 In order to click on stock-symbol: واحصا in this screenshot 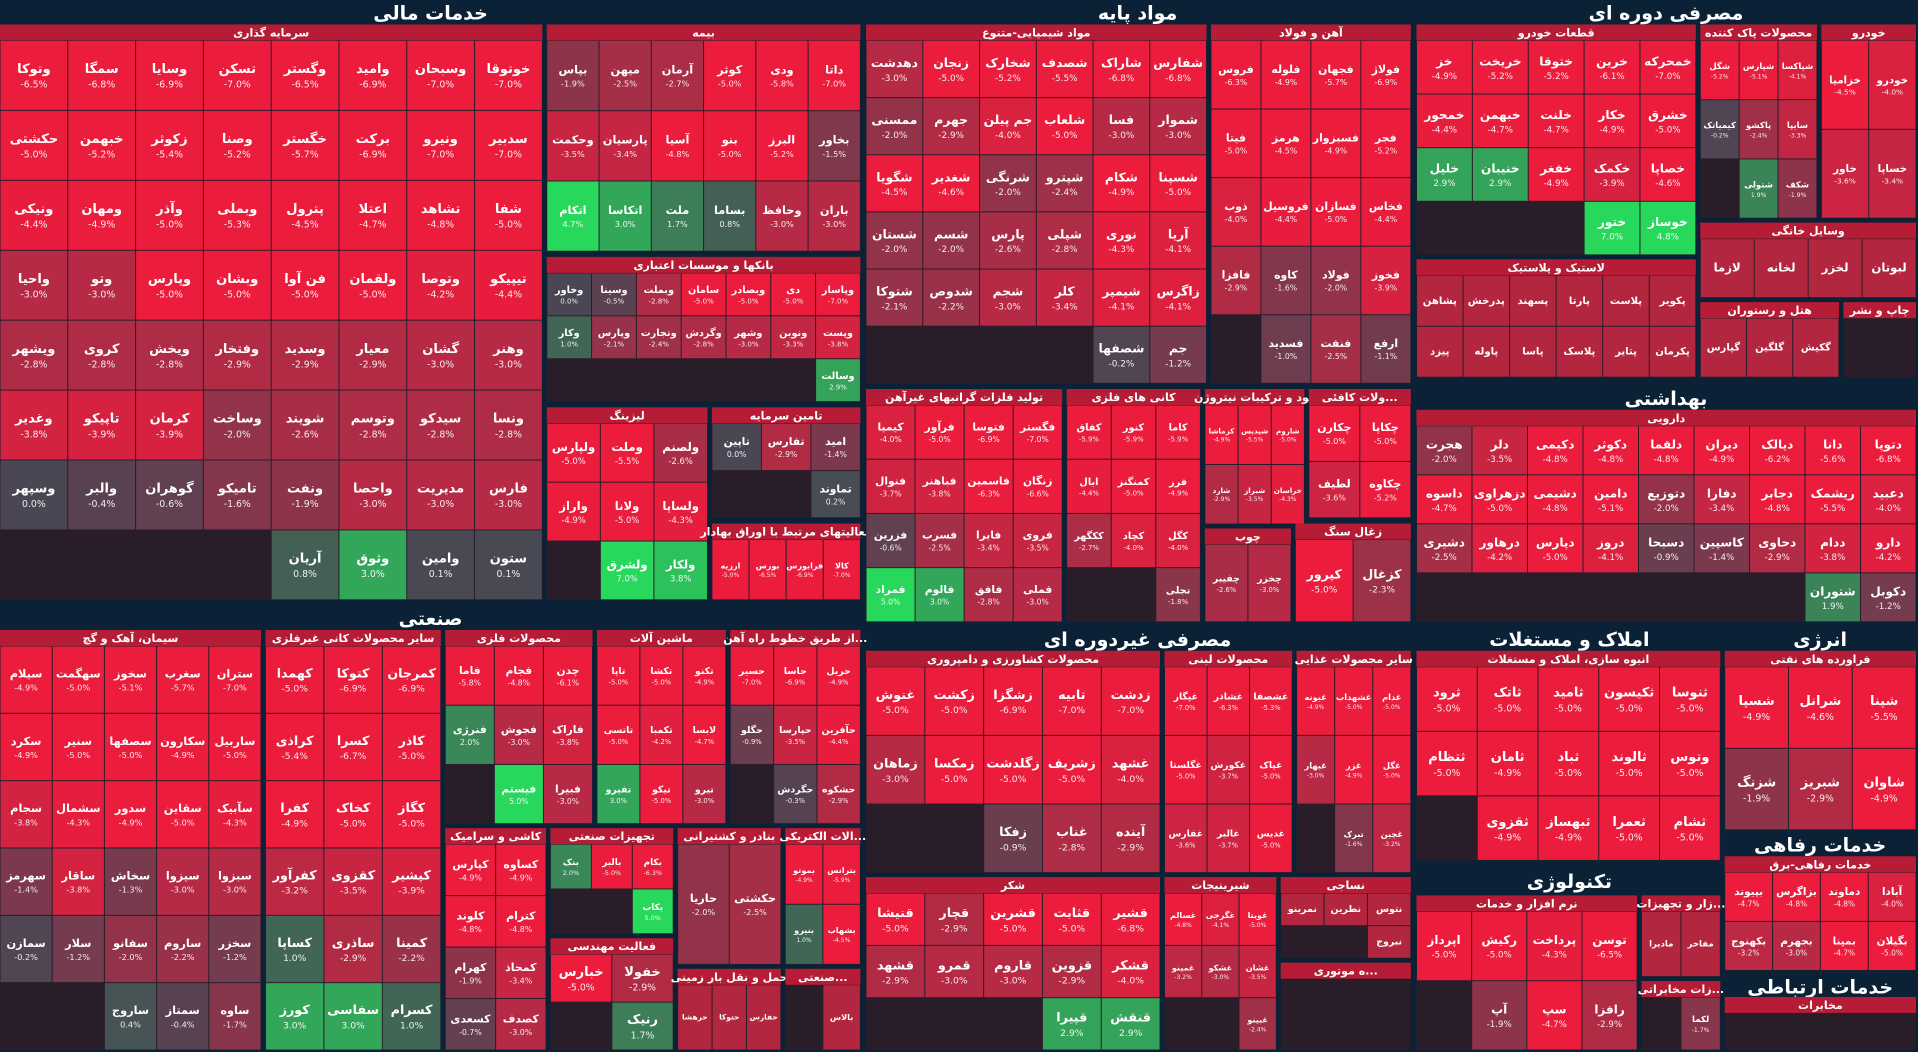, I will do `click(373, 489)`.